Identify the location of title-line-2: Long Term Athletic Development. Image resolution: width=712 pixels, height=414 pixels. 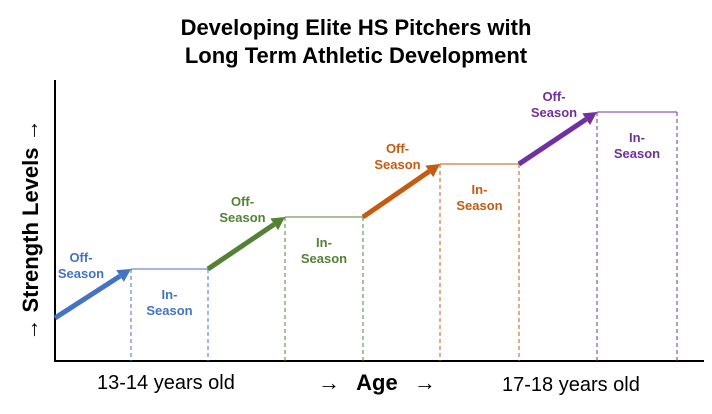
(356, 55).